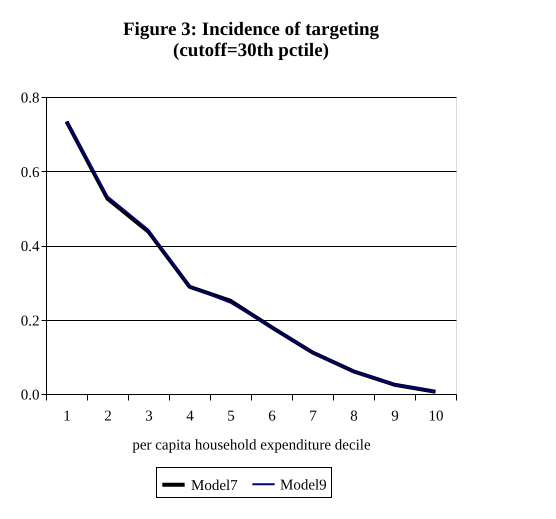  What do you see at coordinates (251, 446) in the screenshot?
I see `x-axis-title: per capita household expenditure decile` at bounding box center [251, 446].